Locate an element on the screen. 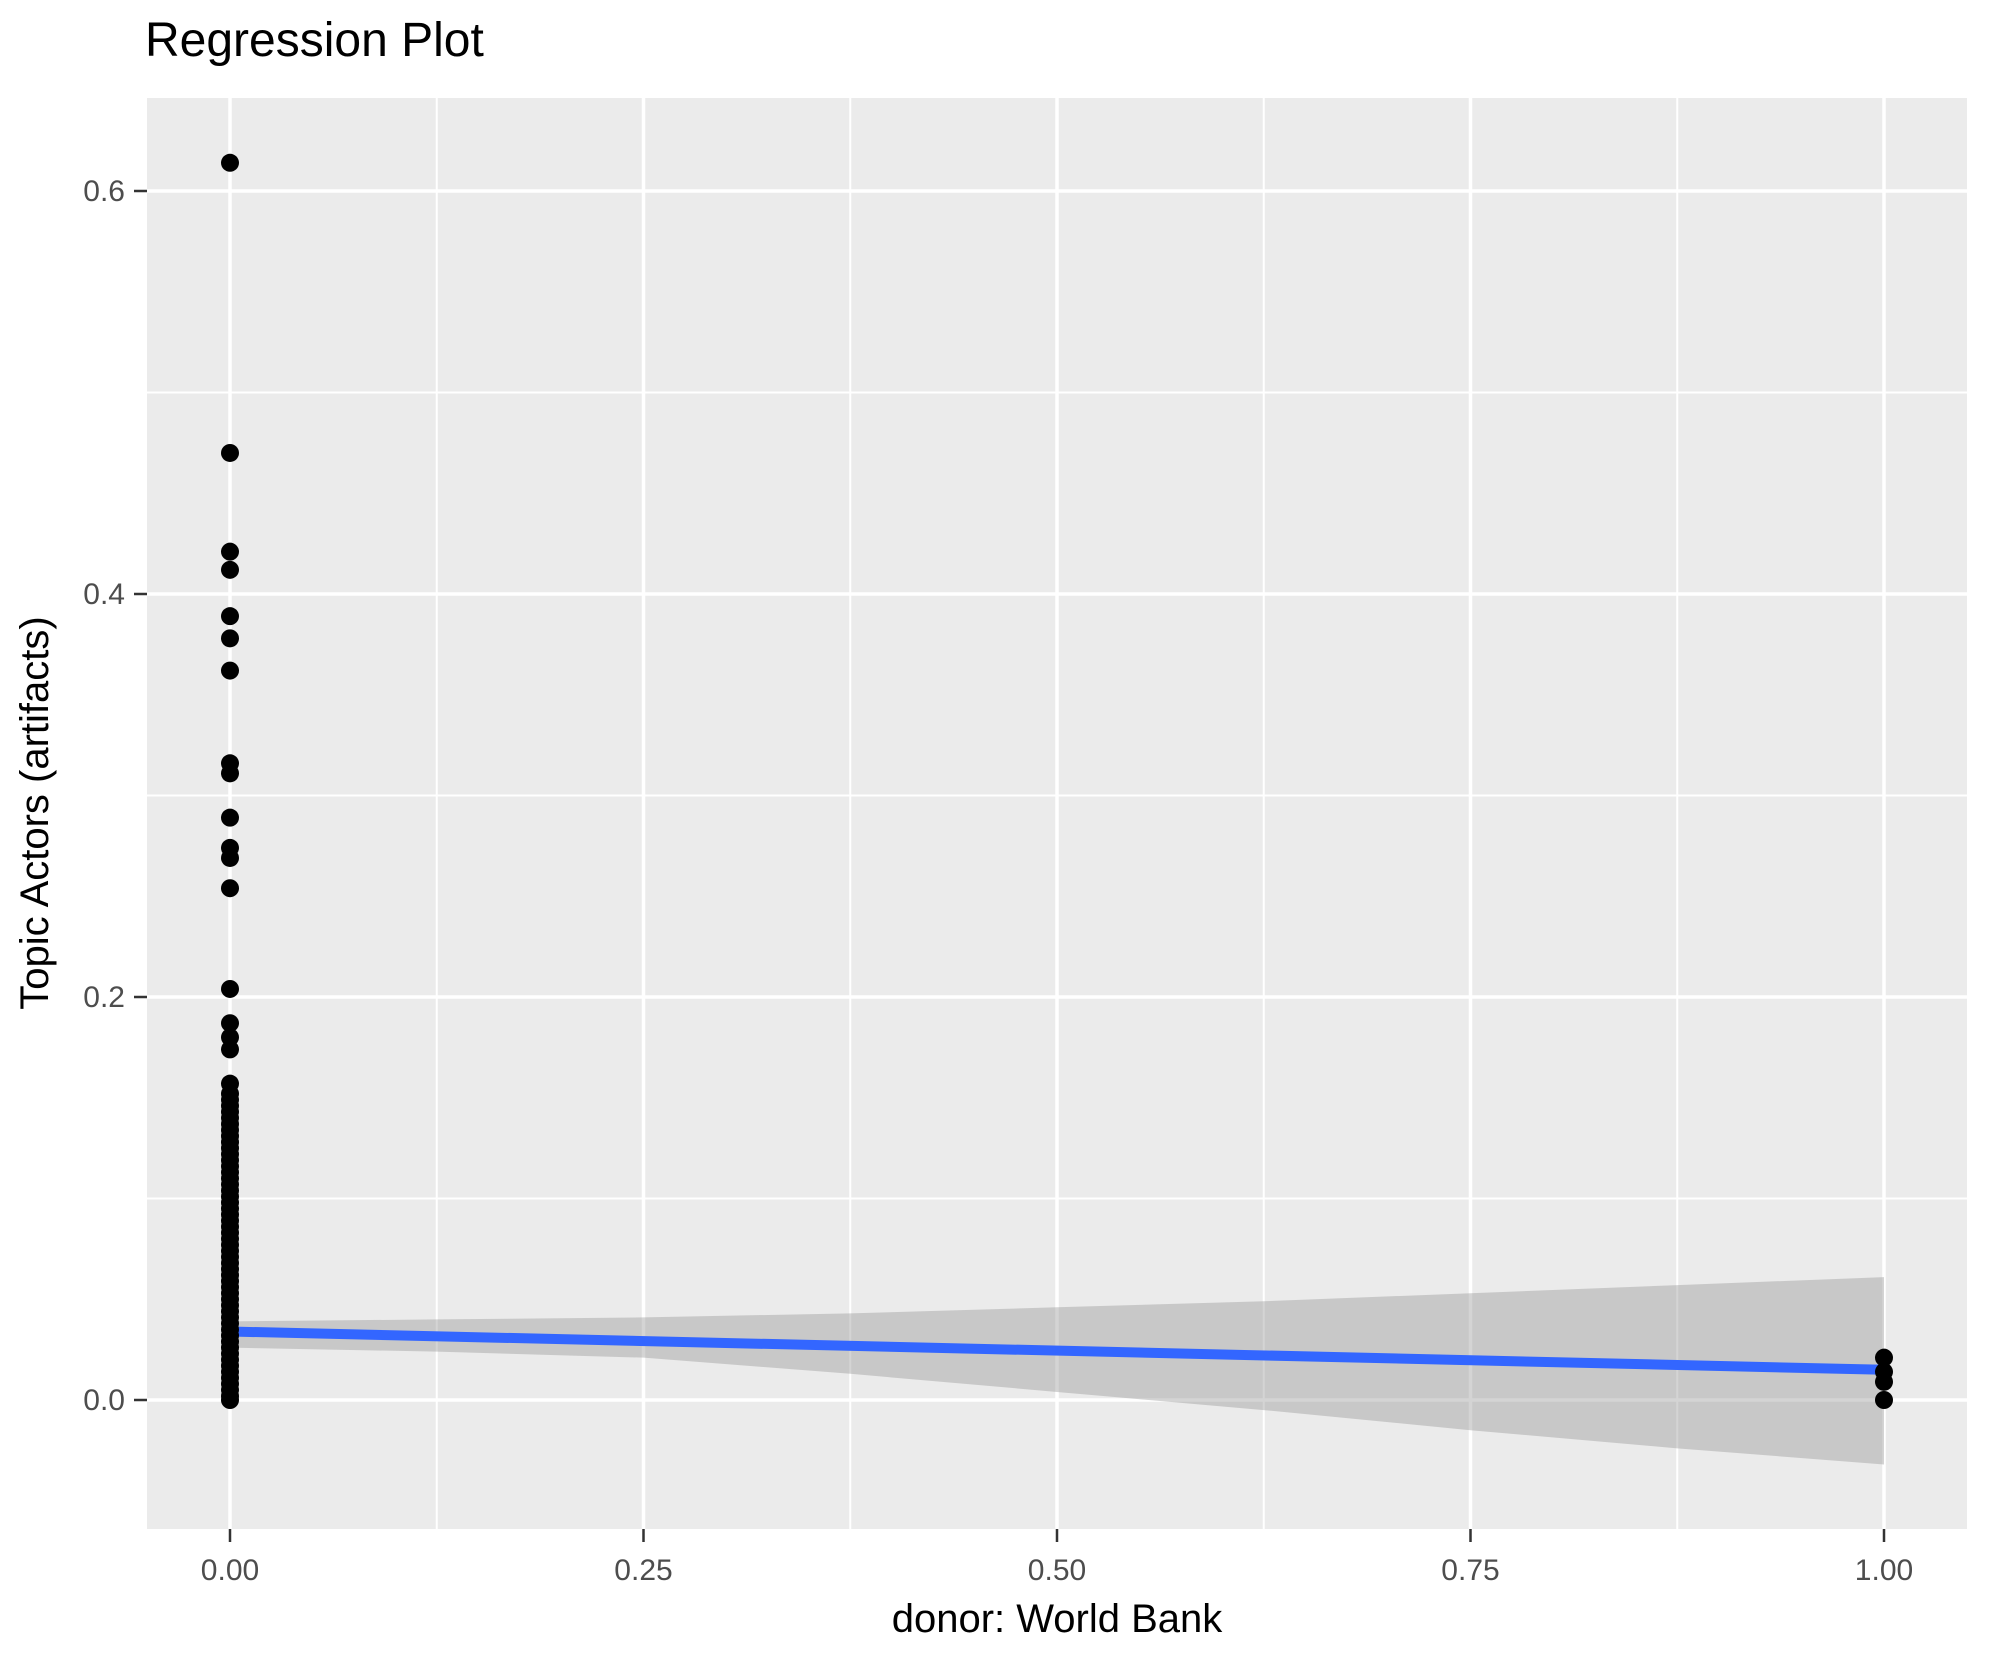  plot-title: Regression Plot is located at coordinates (314, 40).